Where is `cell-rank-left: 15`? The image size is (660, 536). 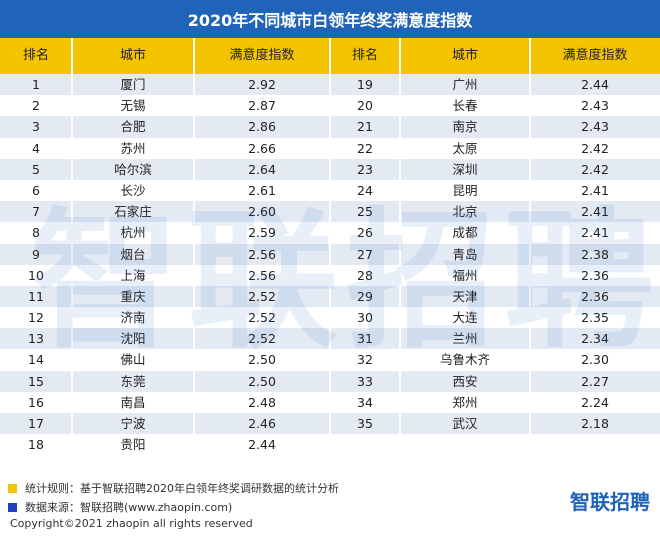
cell-rank-left: 15 is located at coordinates (36, 381).